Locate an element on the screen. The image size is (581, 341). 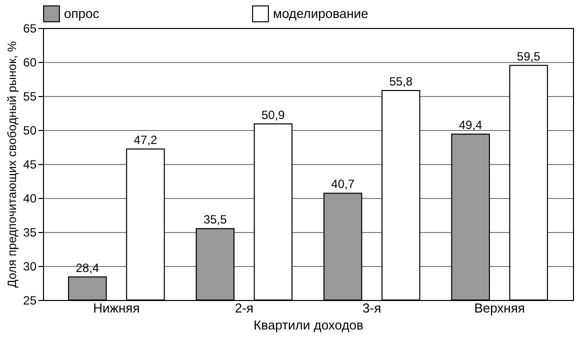
data-label: 35,5 is located at coordinates (215, 219).